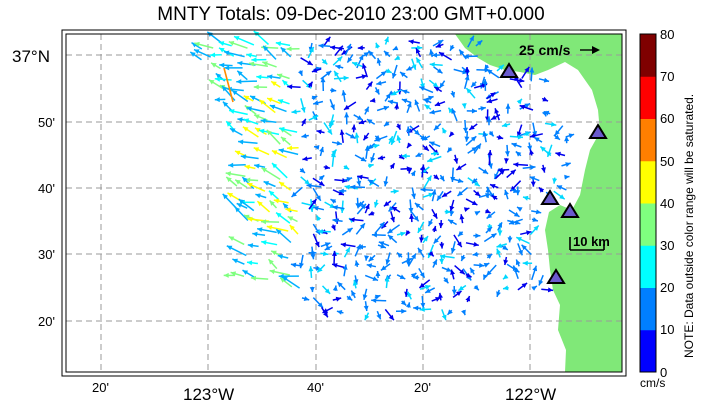 The width and height of the screenshot is (702, 407). I want to click on colorbar-segment, so click(648, 351).